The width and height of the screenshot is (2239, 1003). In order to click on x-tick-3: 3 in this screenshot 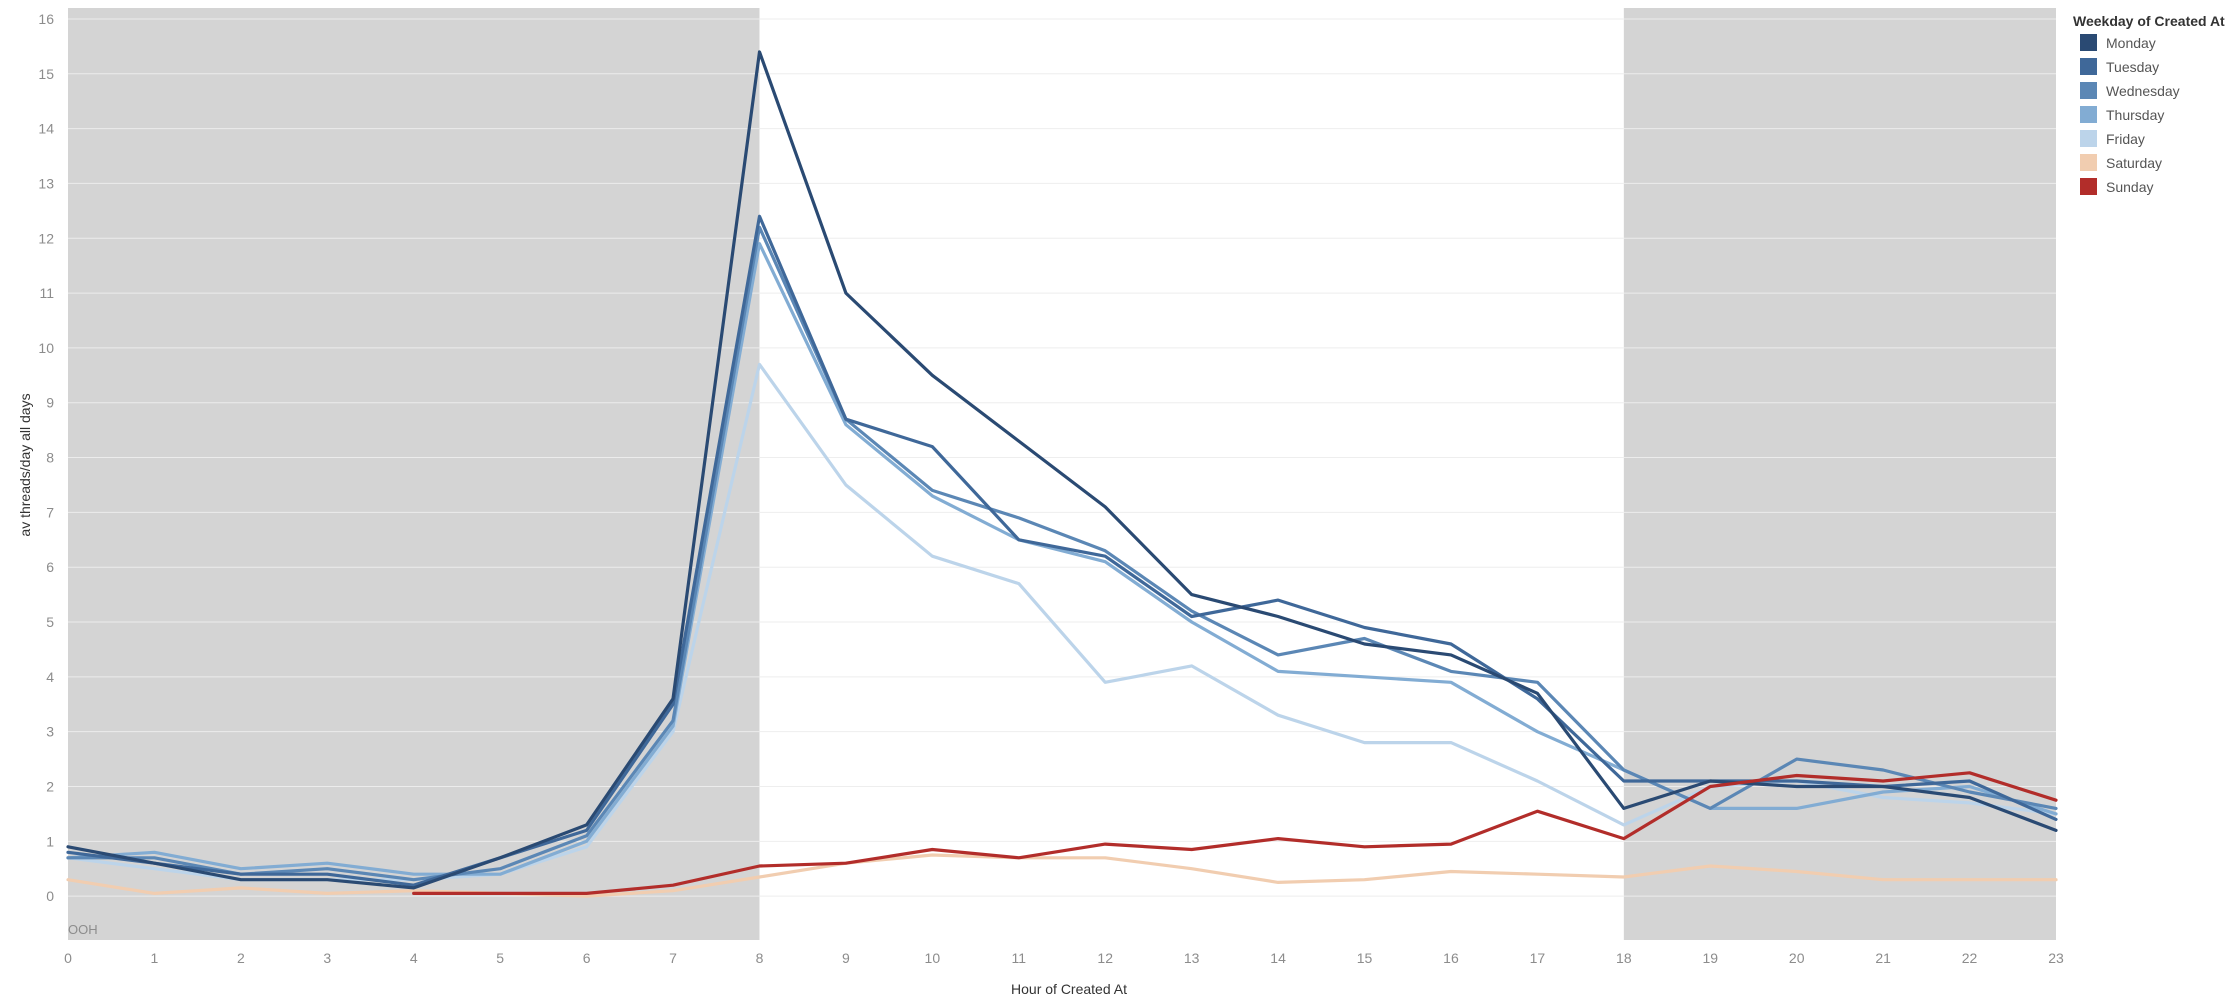, I will do `click(327, 958)`.